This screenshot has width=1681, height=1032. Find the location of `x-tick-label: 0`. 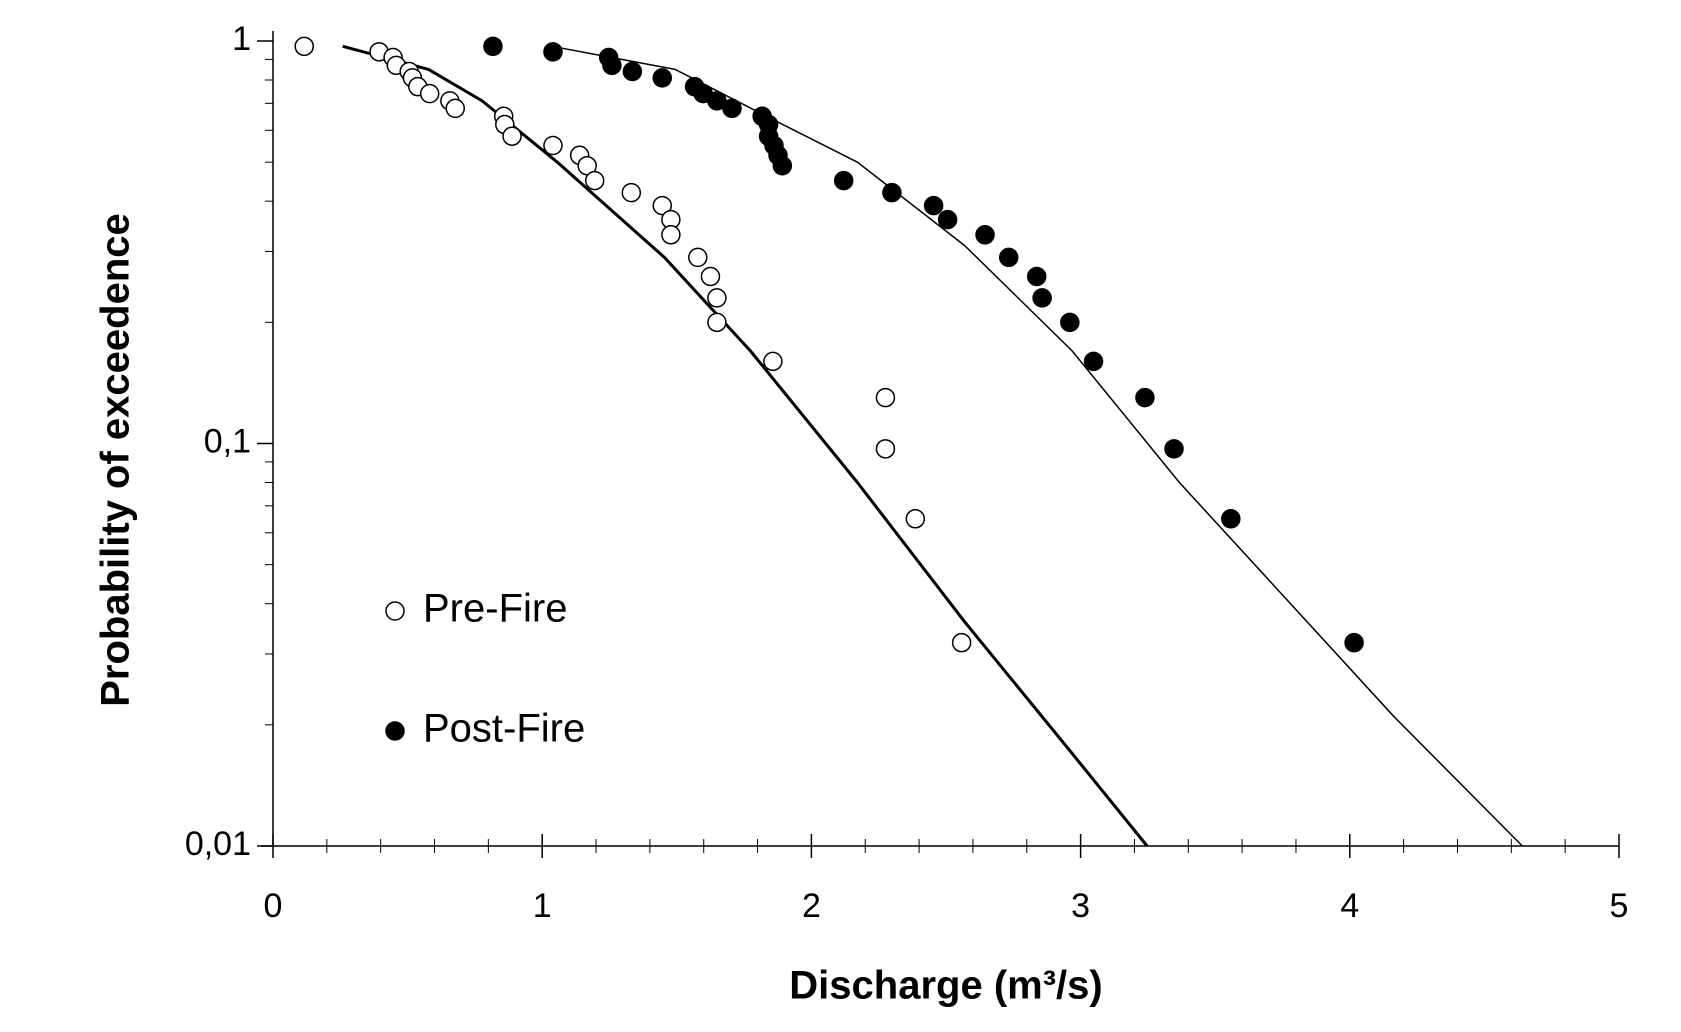

x-tick-label: 0 is located at coordinates (273, 906).